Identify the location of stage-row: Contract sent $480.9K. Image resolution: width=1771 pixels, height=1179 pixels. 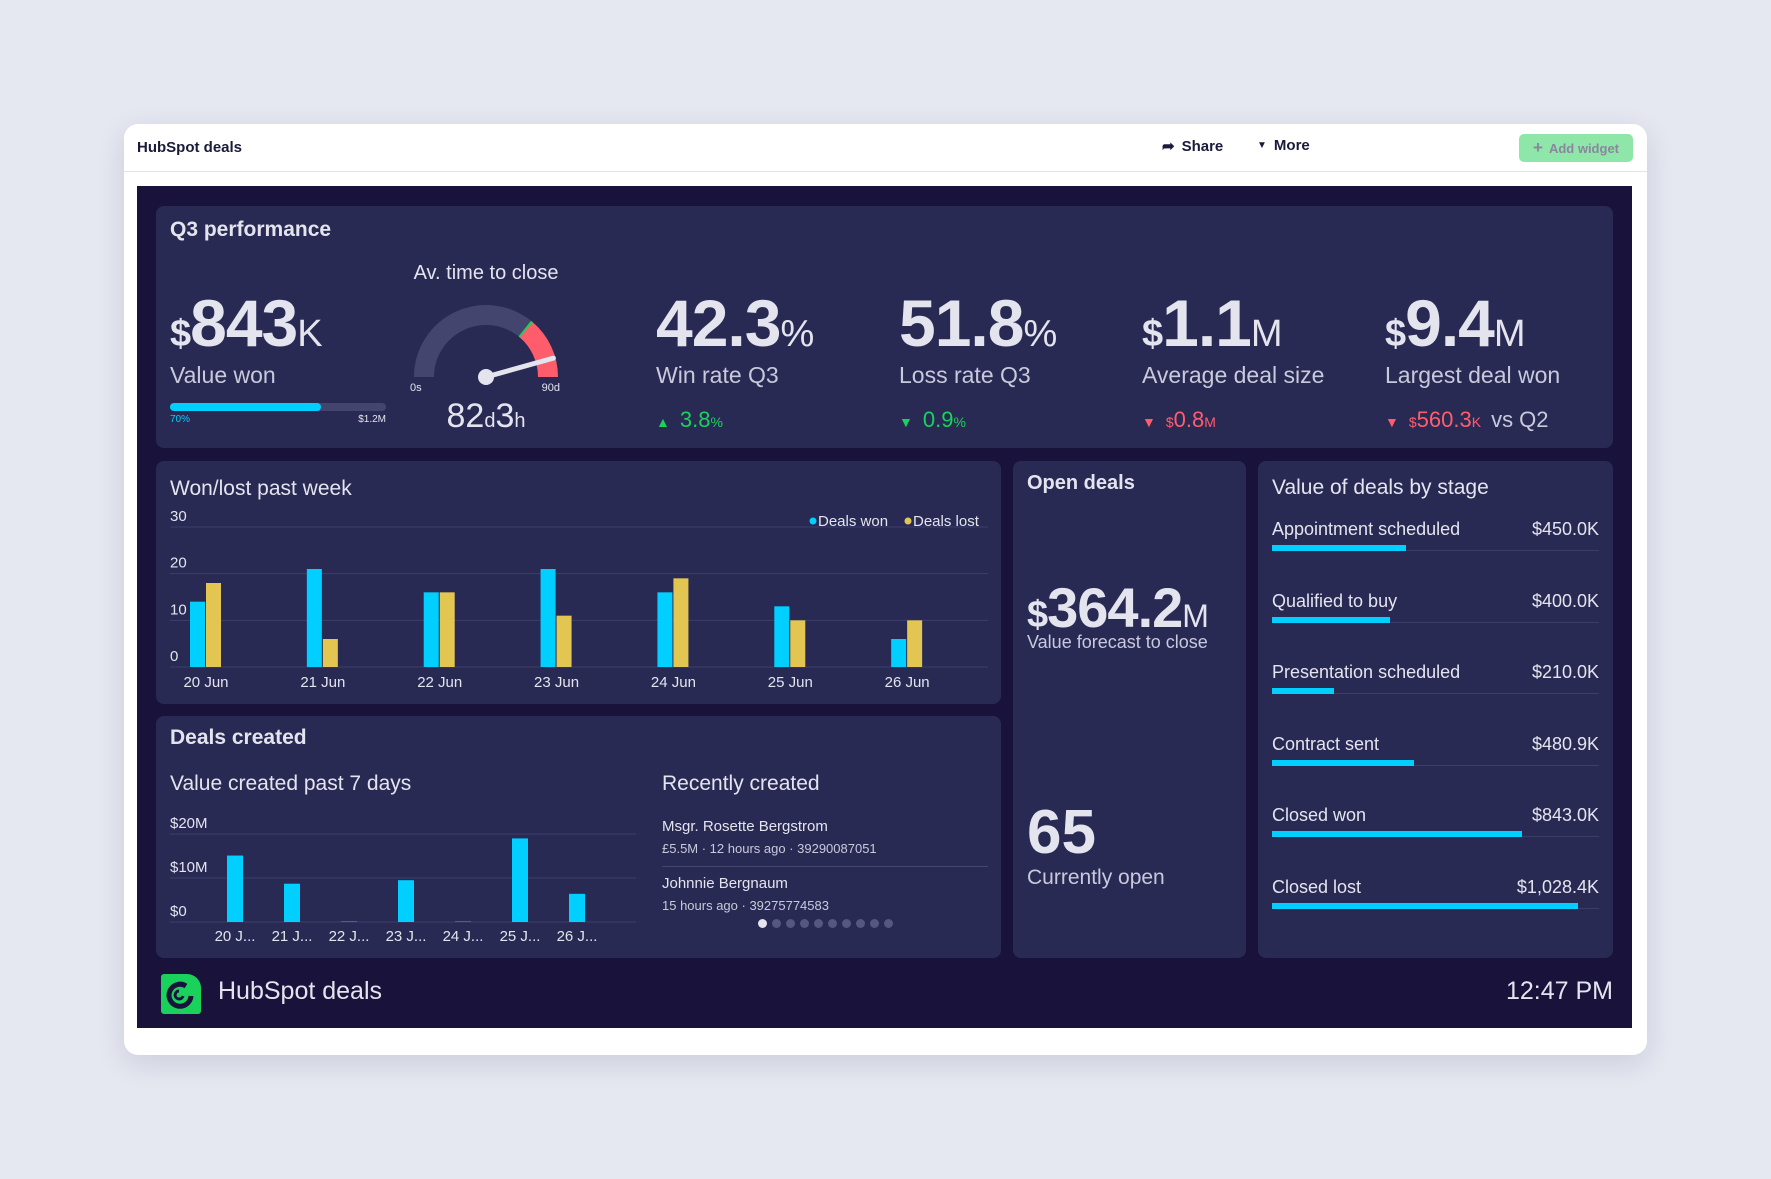
(1435, 750).